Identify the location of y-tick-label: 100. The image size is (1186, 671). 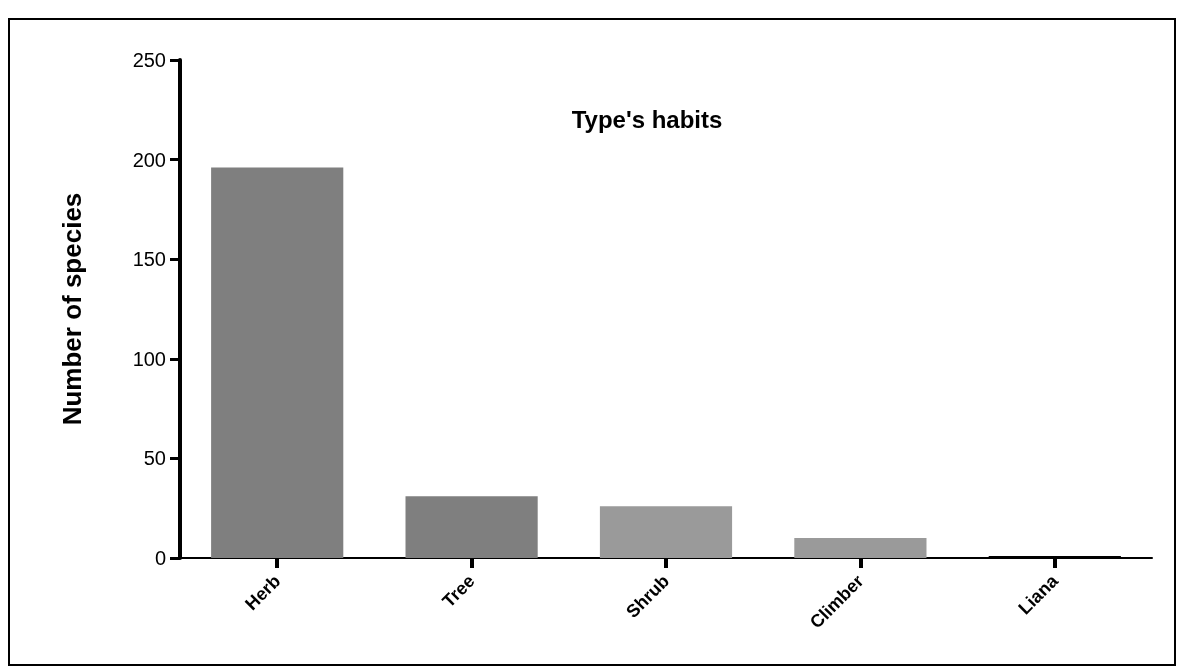
(149, 358).